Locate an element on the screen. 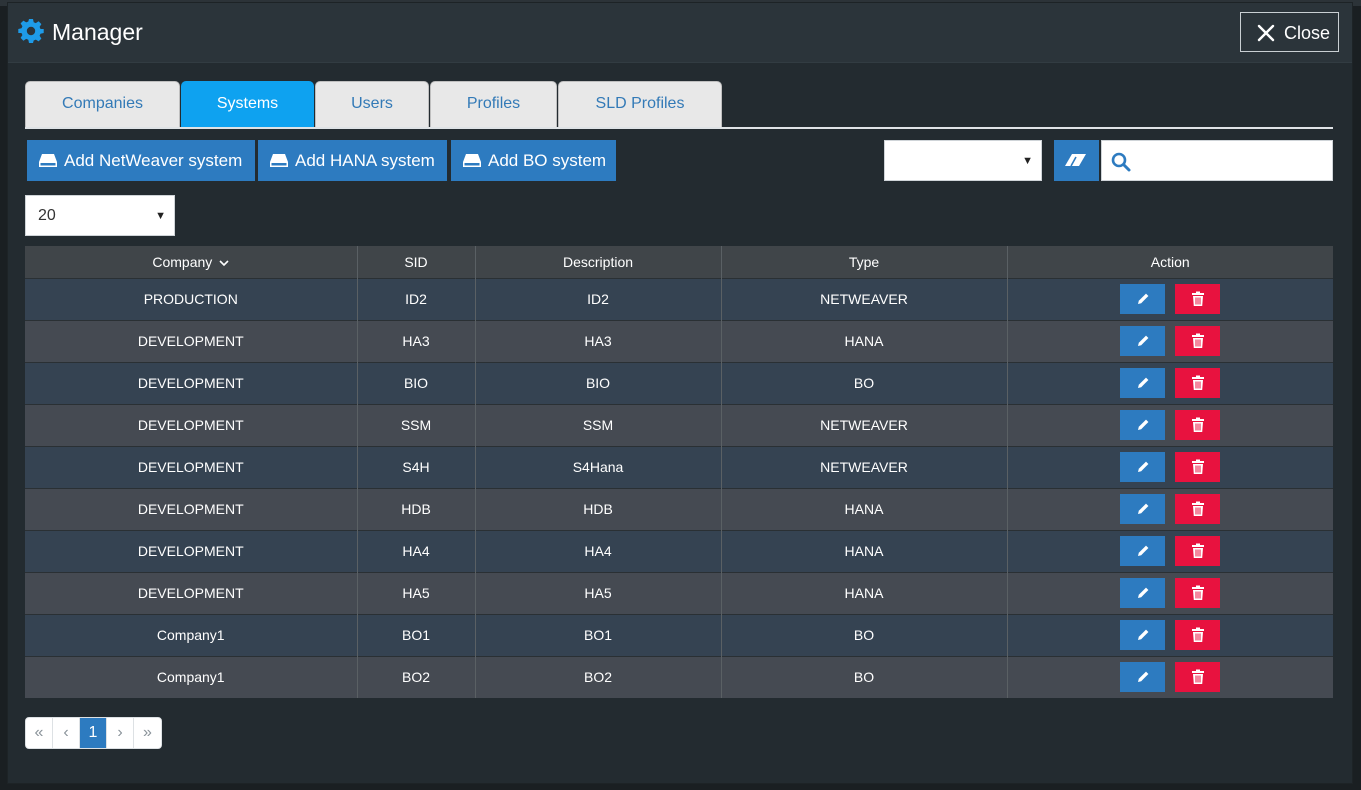 The height and width of the screenshot is (790, 1361). tab-companies: Companies is located at coordinates (102, 104).